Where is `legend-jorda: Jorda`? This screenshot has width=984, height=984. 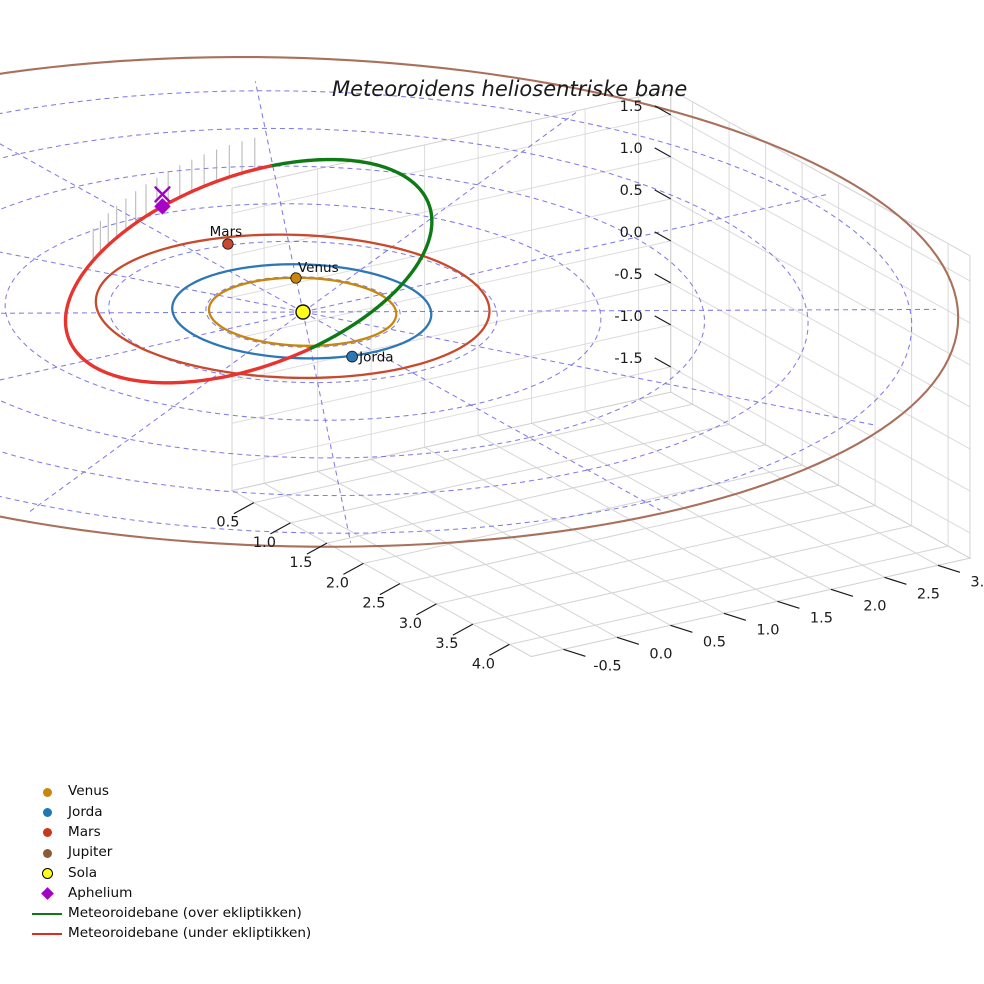
legend-jorda: Jorda is located at coordinates (191, 812).